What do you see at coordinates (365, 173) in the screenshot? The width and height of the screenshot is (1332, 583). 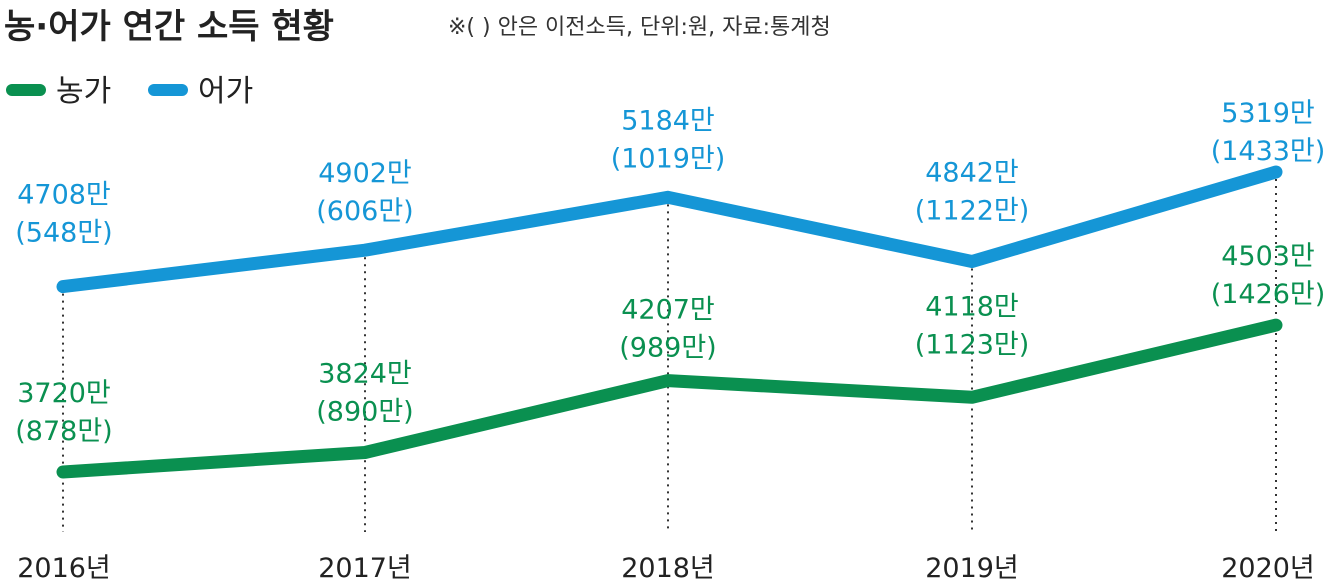 I see `data-label-fish: 4902만` at bounding box center [365, 173].